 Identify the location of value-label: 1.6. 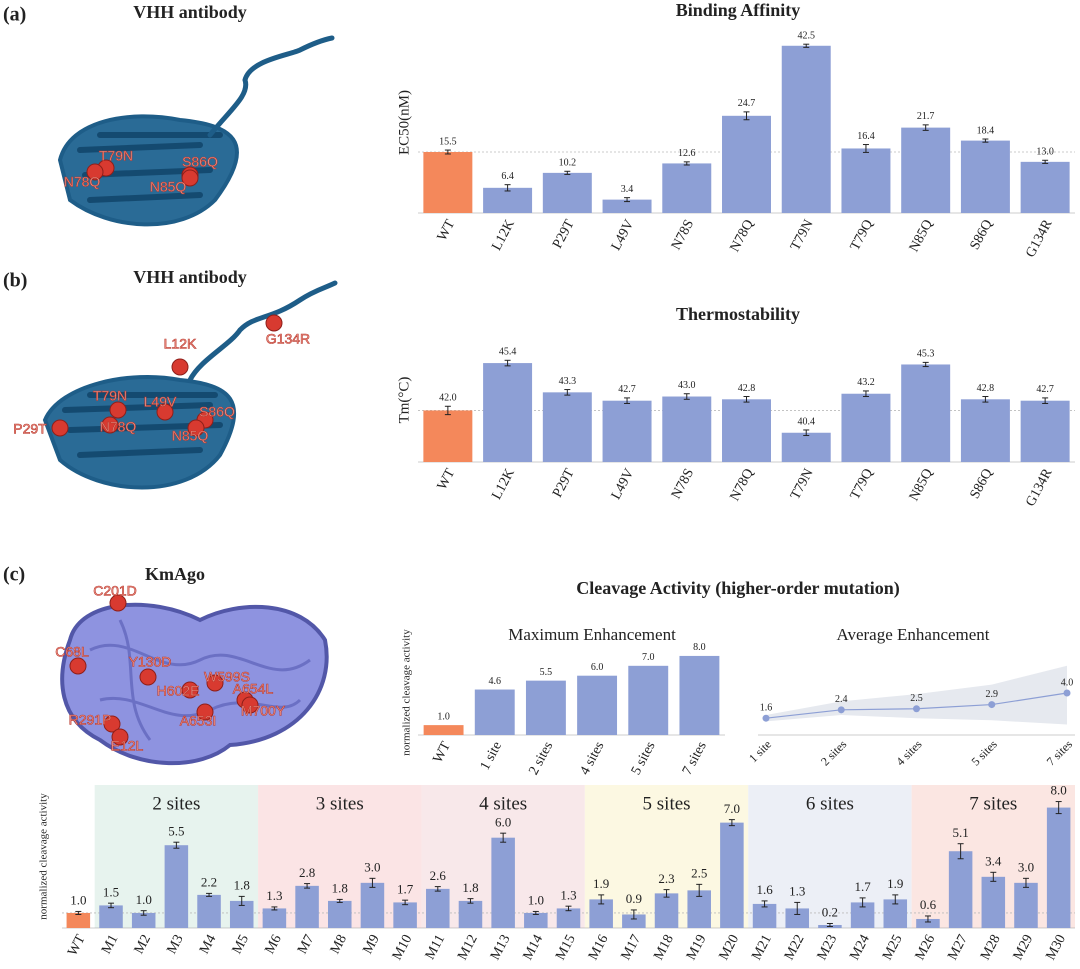
(764, 889).